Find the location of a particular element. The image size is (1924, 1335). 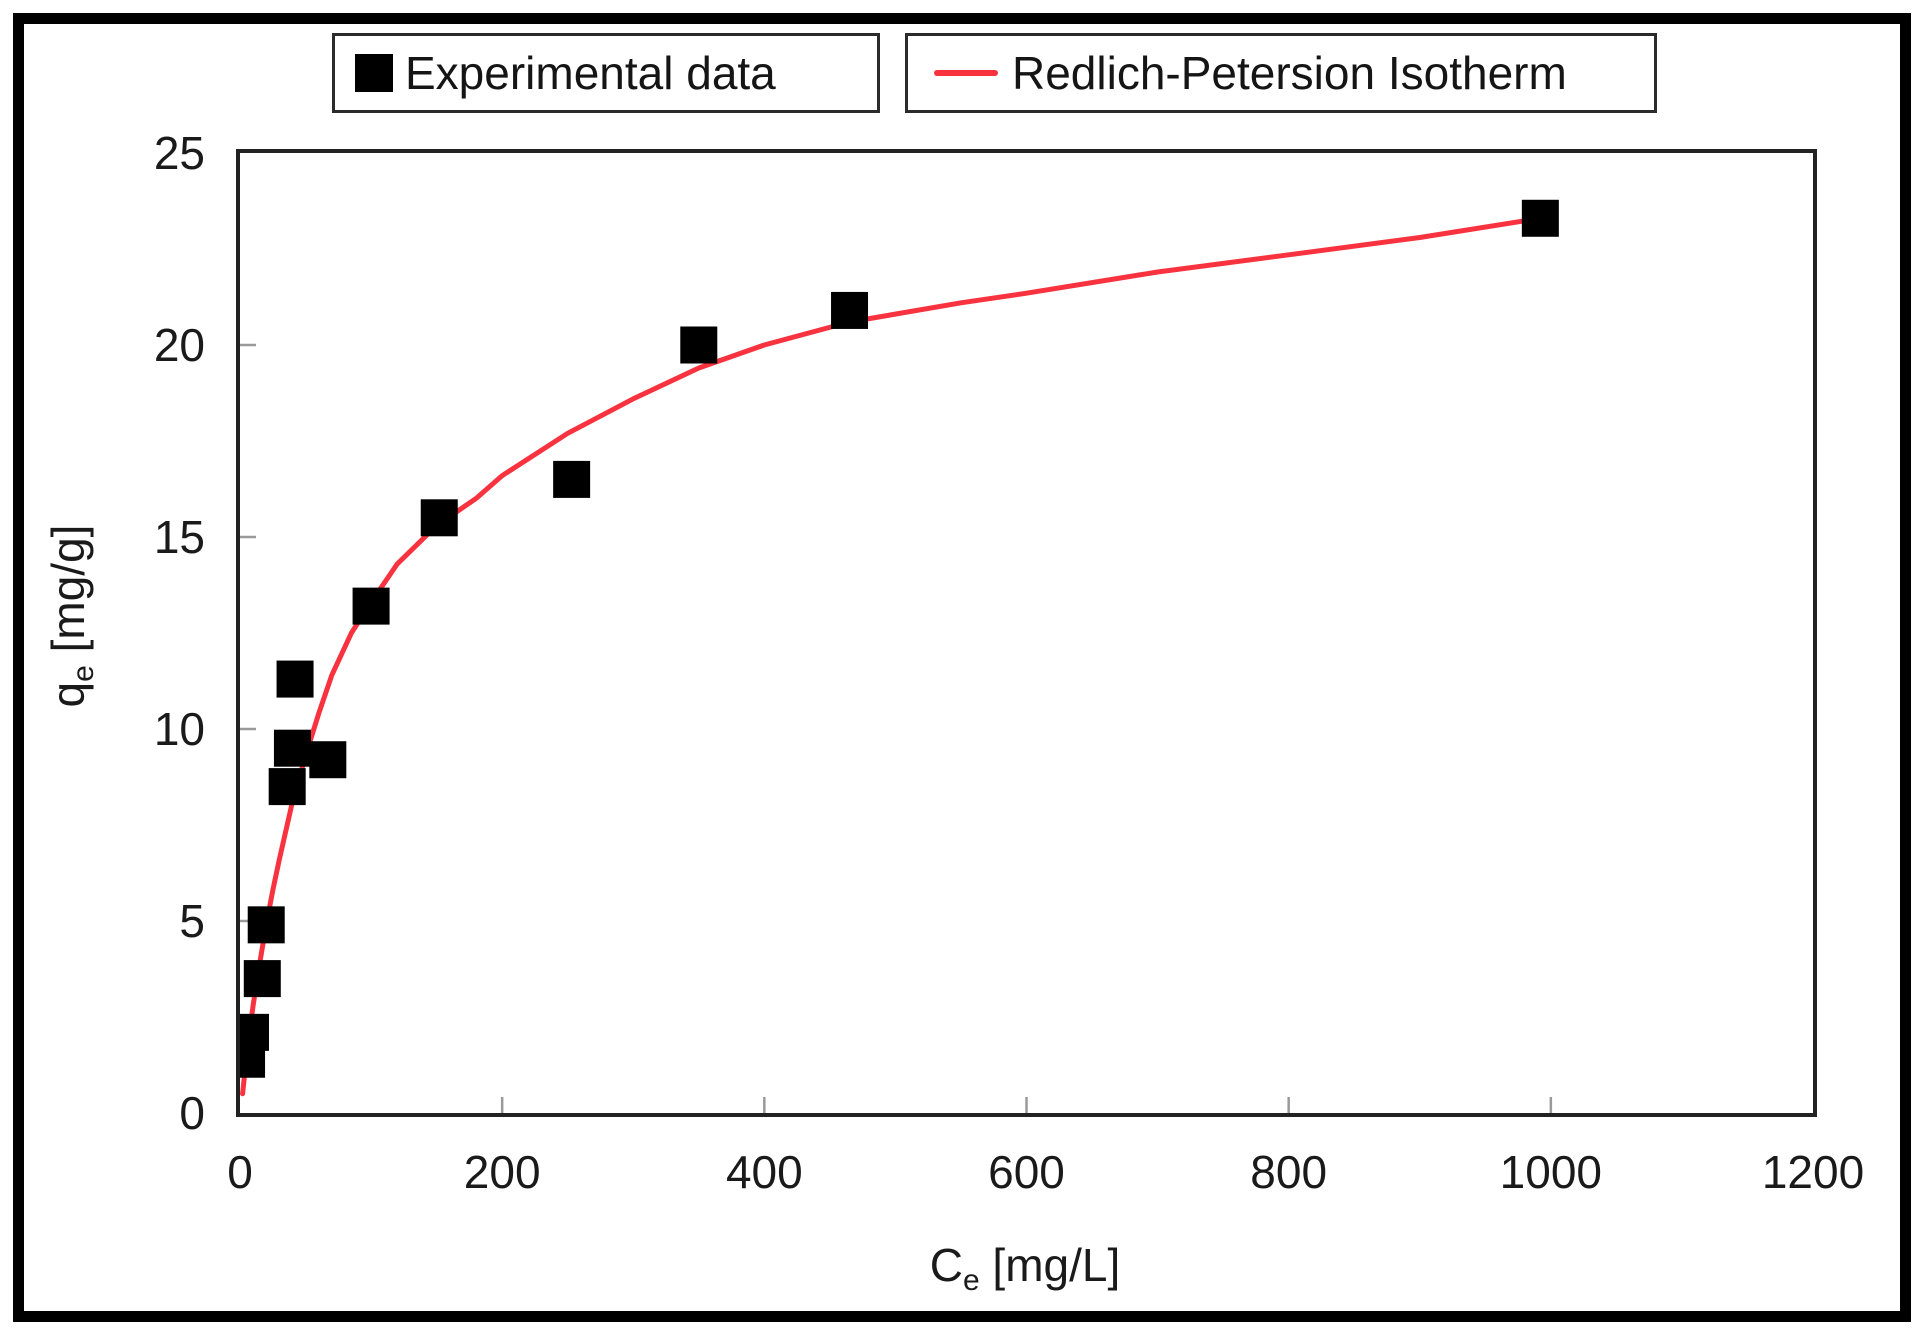

y-tick-label-5: 5 is located at coordinates (192, 921).